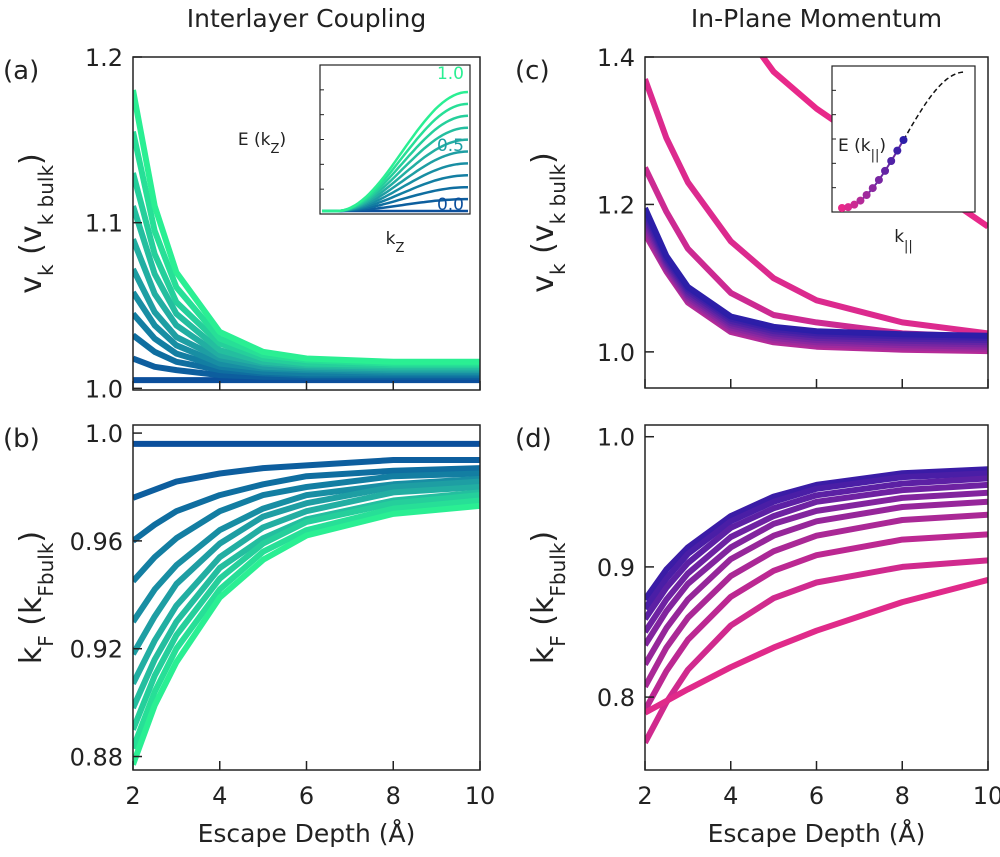  I want to click on inset-curve-label: 1.0, so click(450, 74).